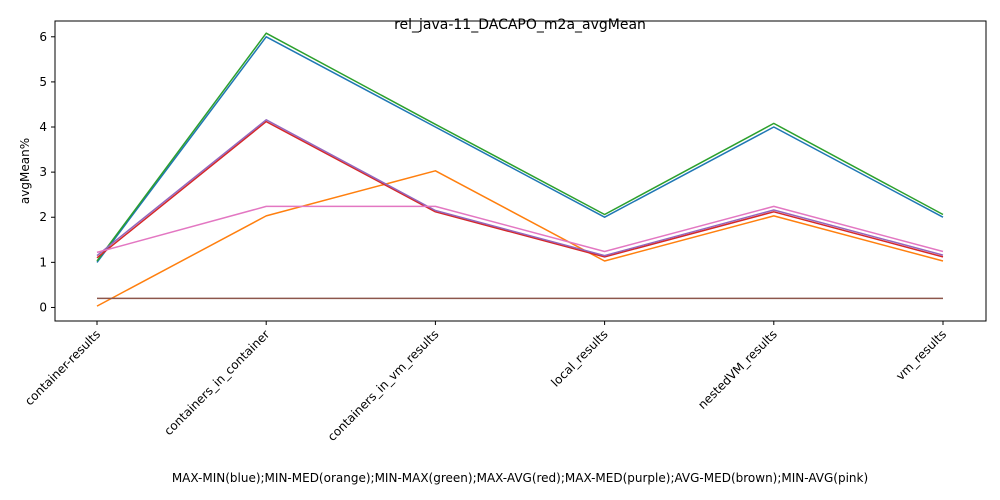 The height and width of the screenshot is (500, 1000). Describe the element at coordinates (43, 172) in the screenshot. I see `y-tick-label: 3` at that location.